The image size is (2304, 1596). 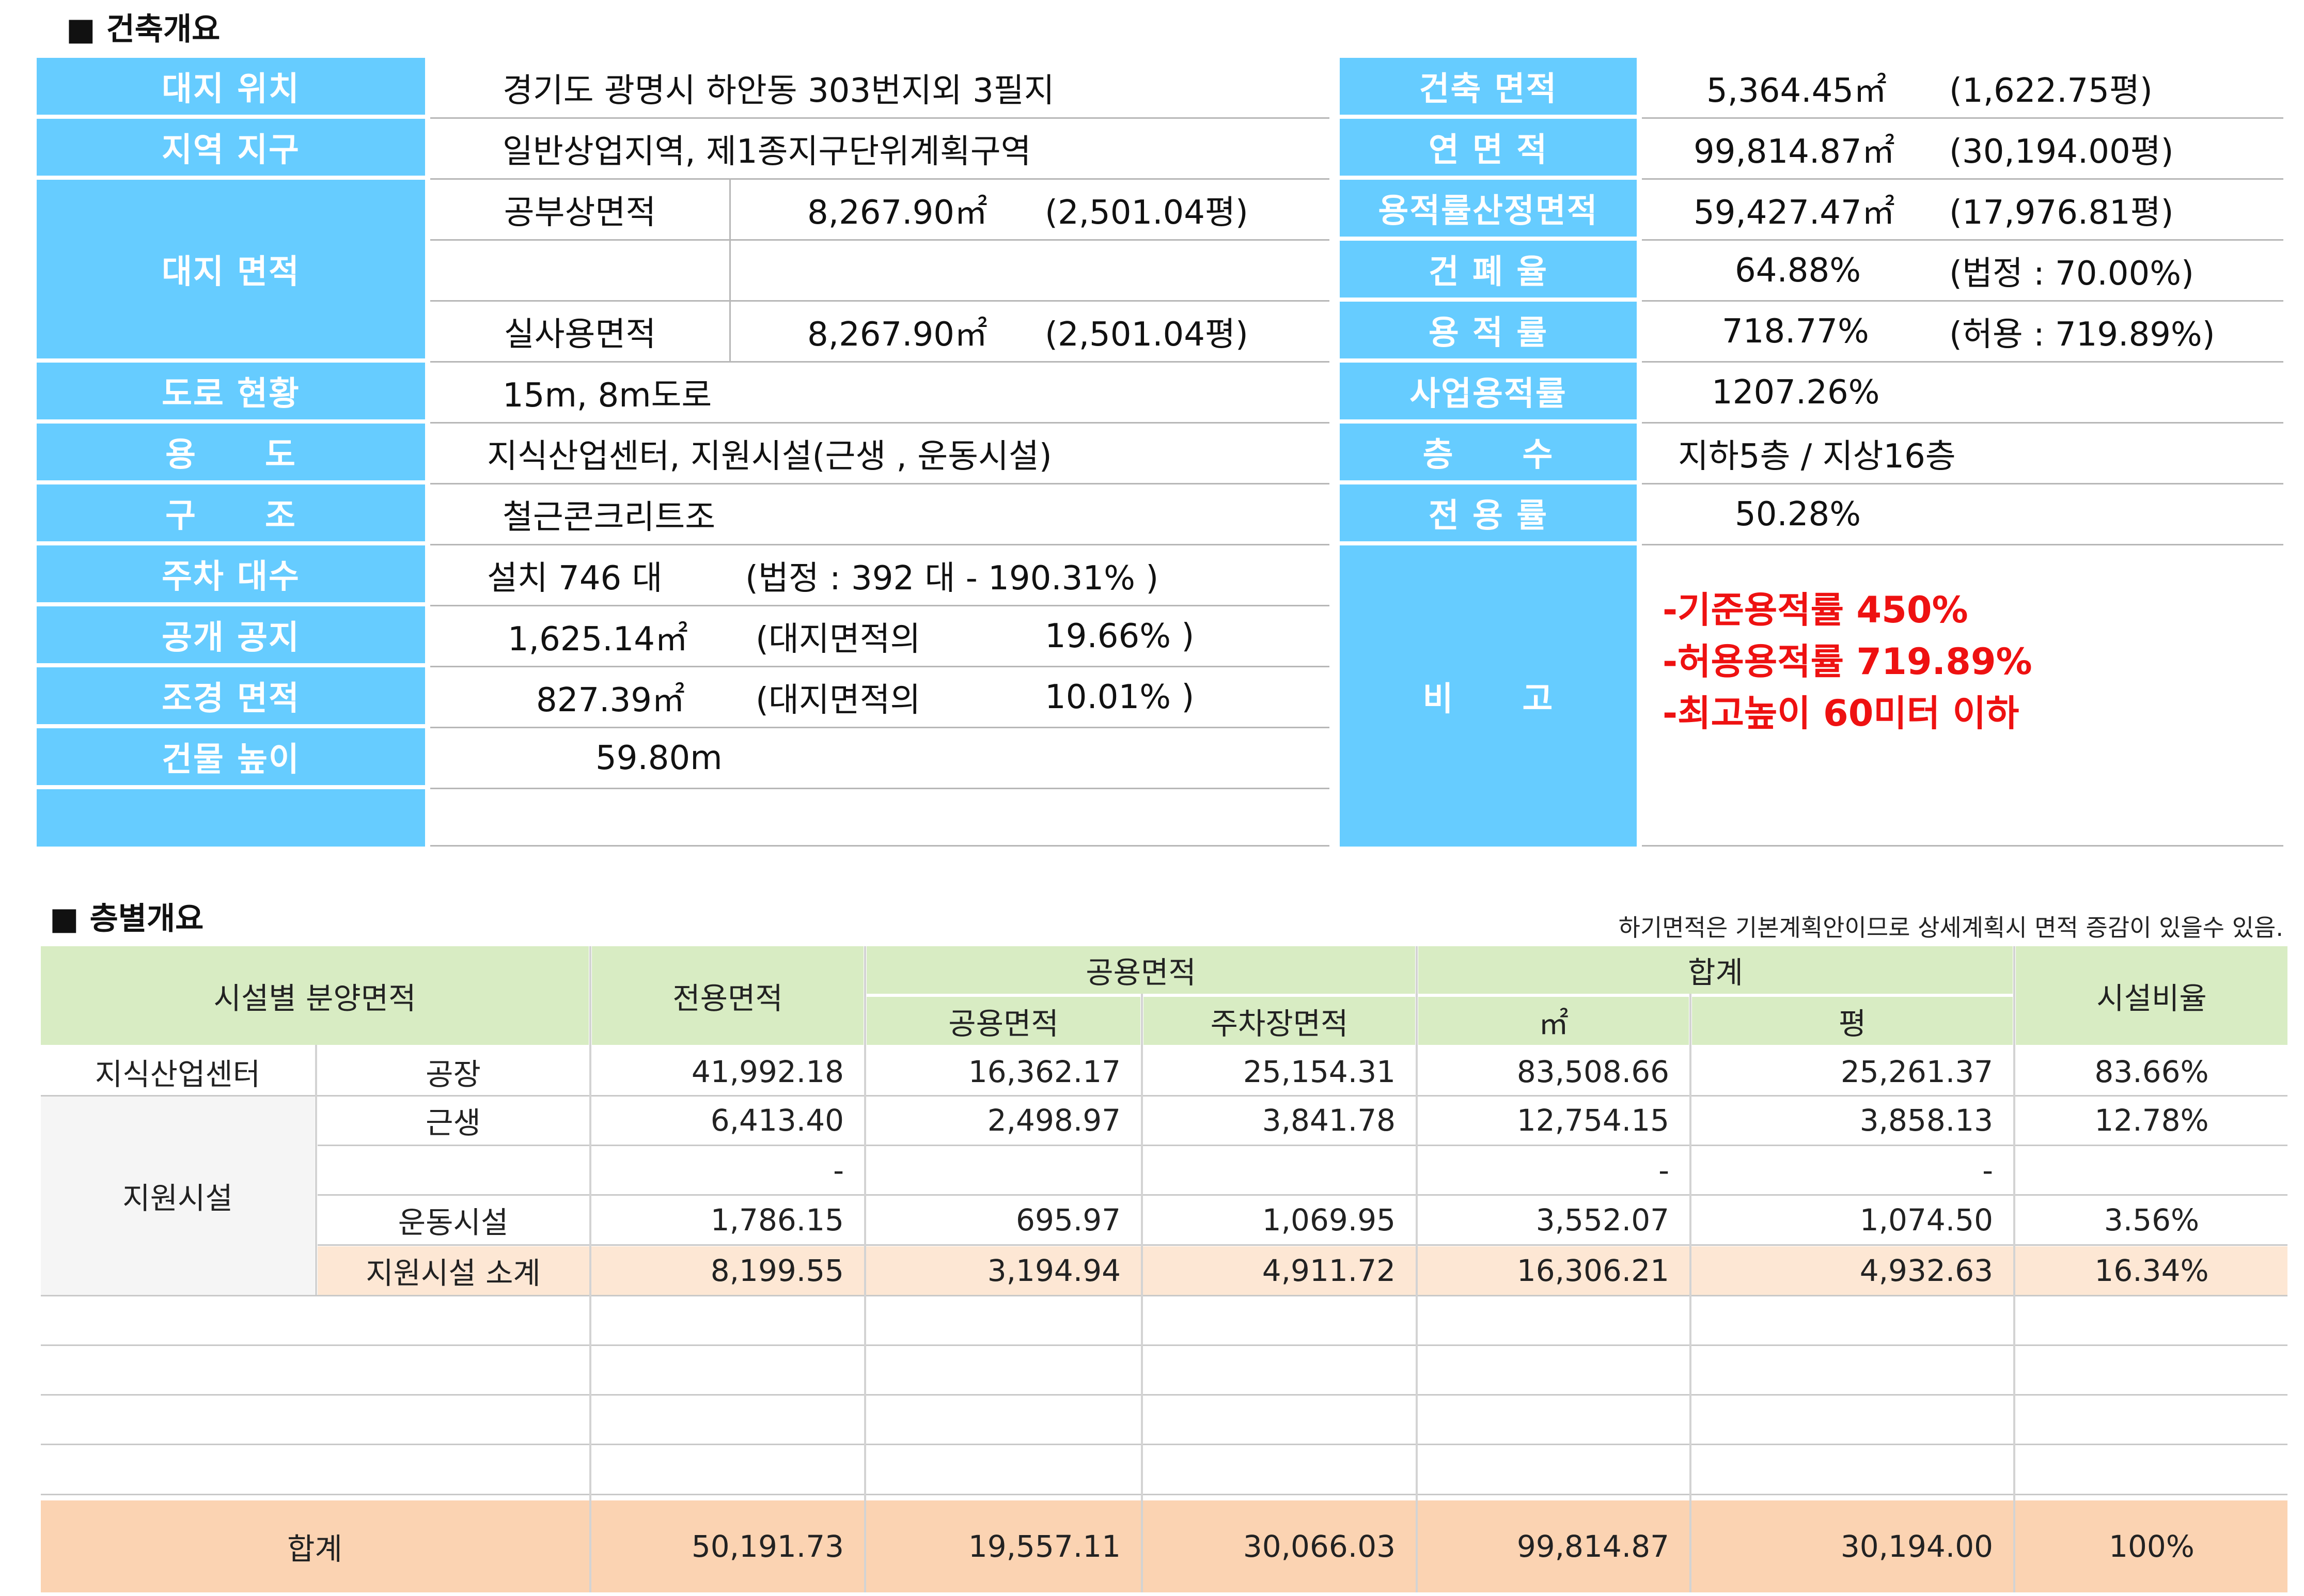 I want to click on value-bcr: 64.88% (법정 : 70.00%), so click(x=1963, y=271).